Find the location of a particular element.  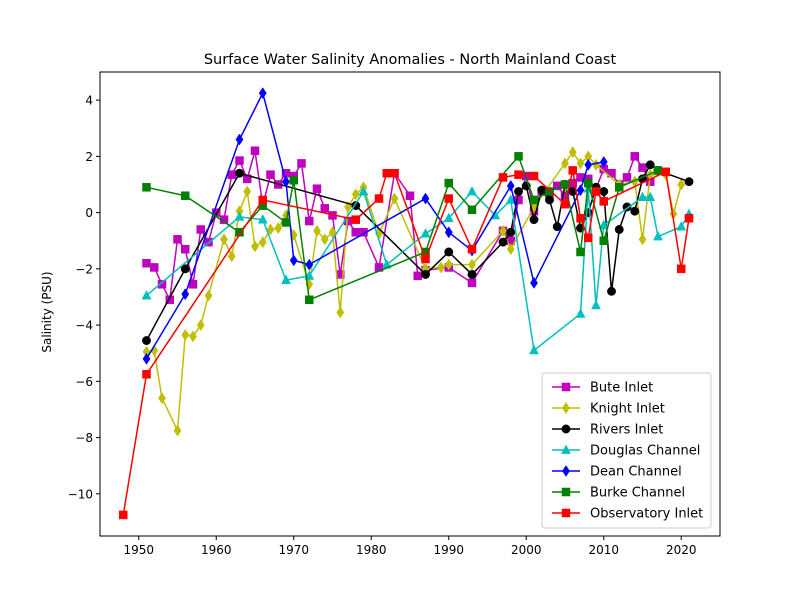

legend-label: Burke Channel is located at coordinates (637, 493).